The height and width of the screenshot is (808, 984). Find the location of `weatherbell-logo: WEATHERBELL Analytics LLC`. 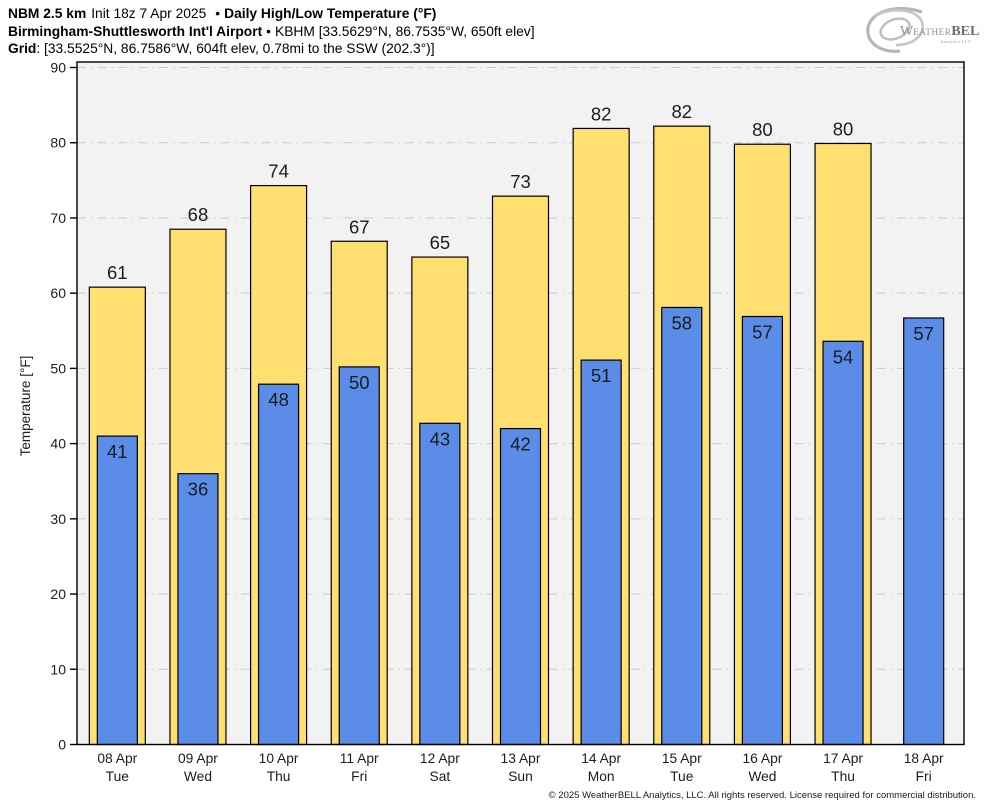

weatherbell-logo: WEATHERBELL Analytics LLC is located at coordinates (923, 30).